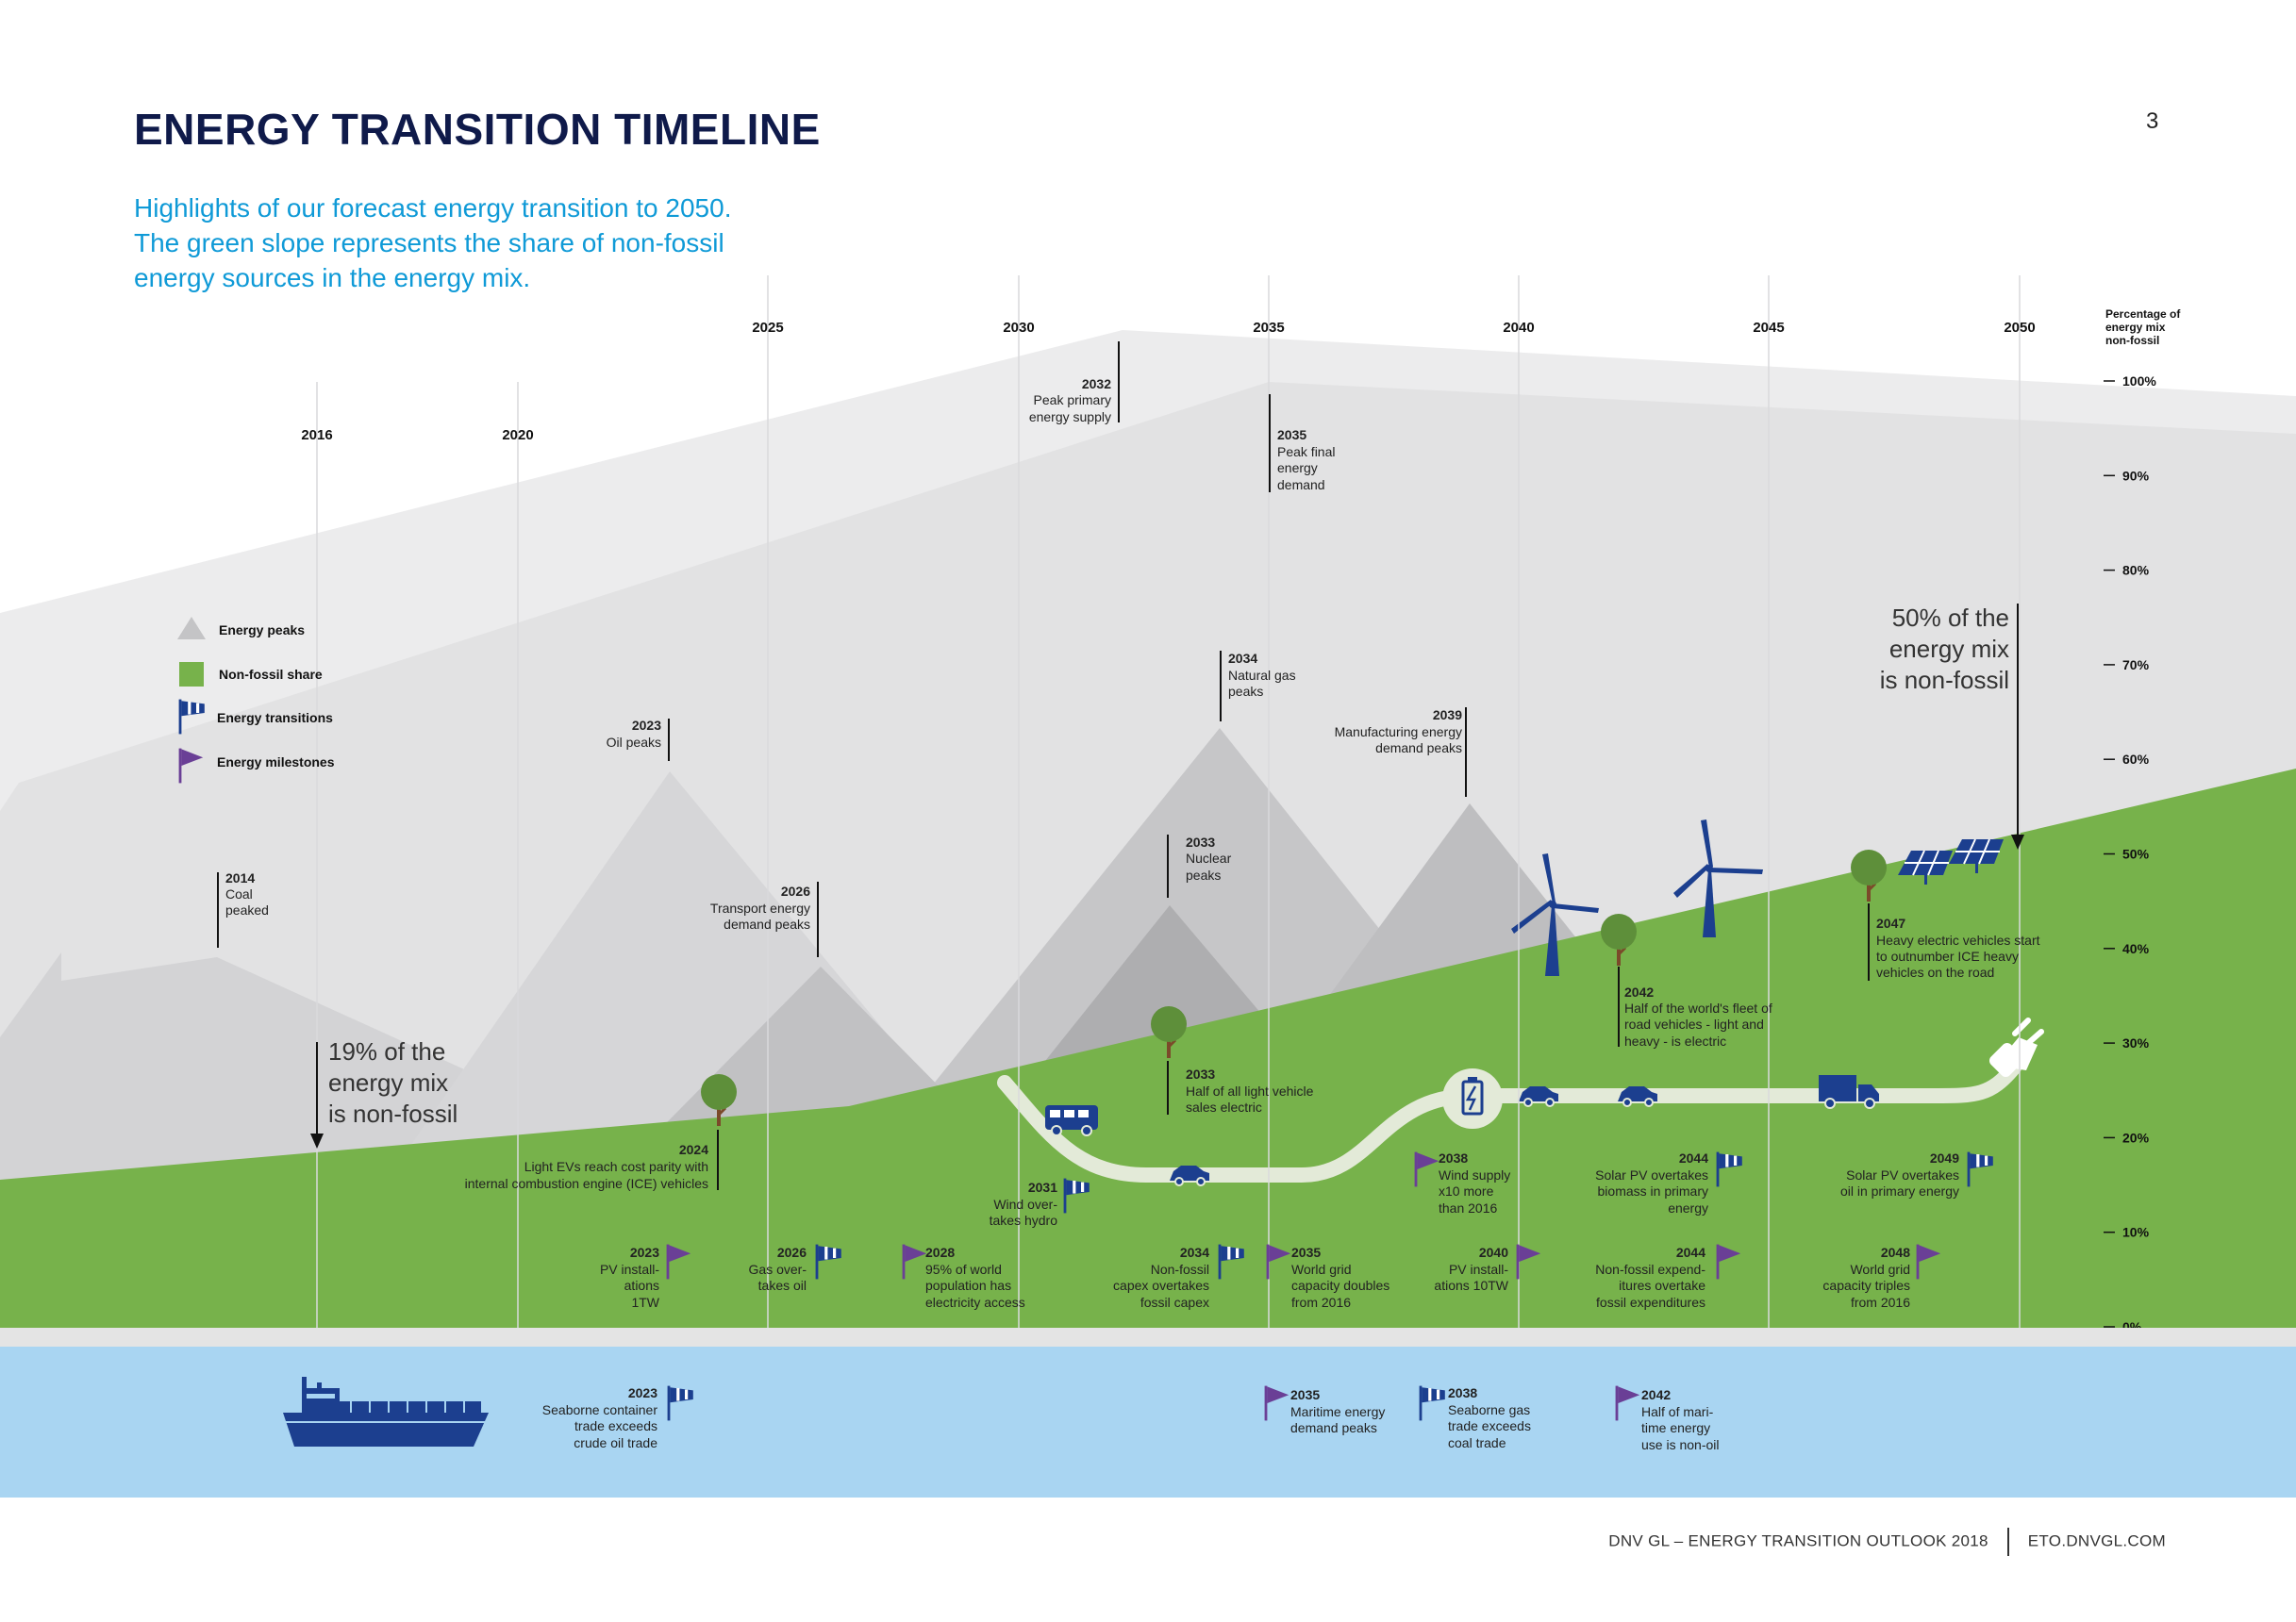  I want to click on event-year: 2042, so click(1639, 992).